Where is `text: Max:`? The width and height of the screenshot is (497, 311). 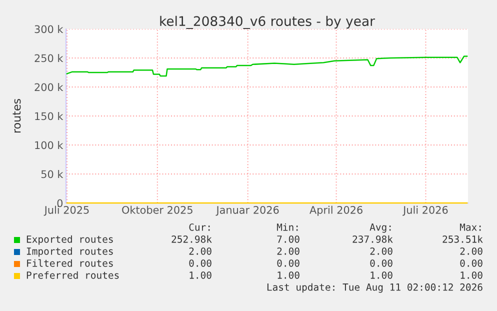
text: Max: is located at coordinates (470, 227).